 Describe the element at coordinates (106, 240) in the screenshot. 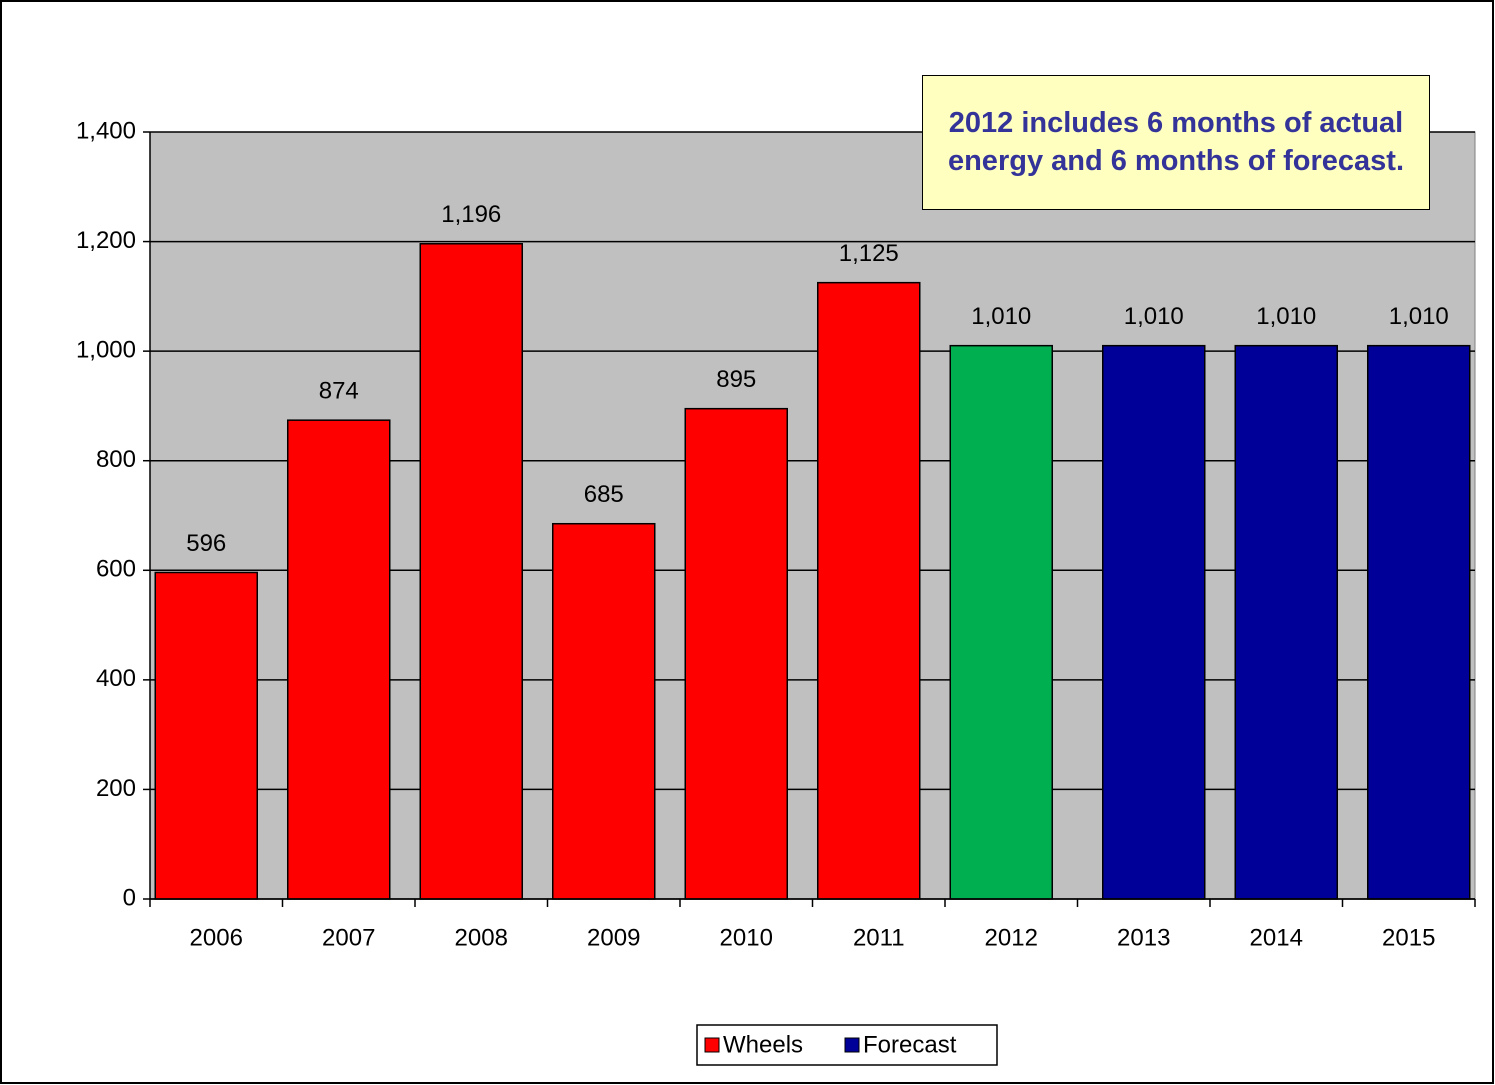

I see `y-tick-label: 1,200` at that location.